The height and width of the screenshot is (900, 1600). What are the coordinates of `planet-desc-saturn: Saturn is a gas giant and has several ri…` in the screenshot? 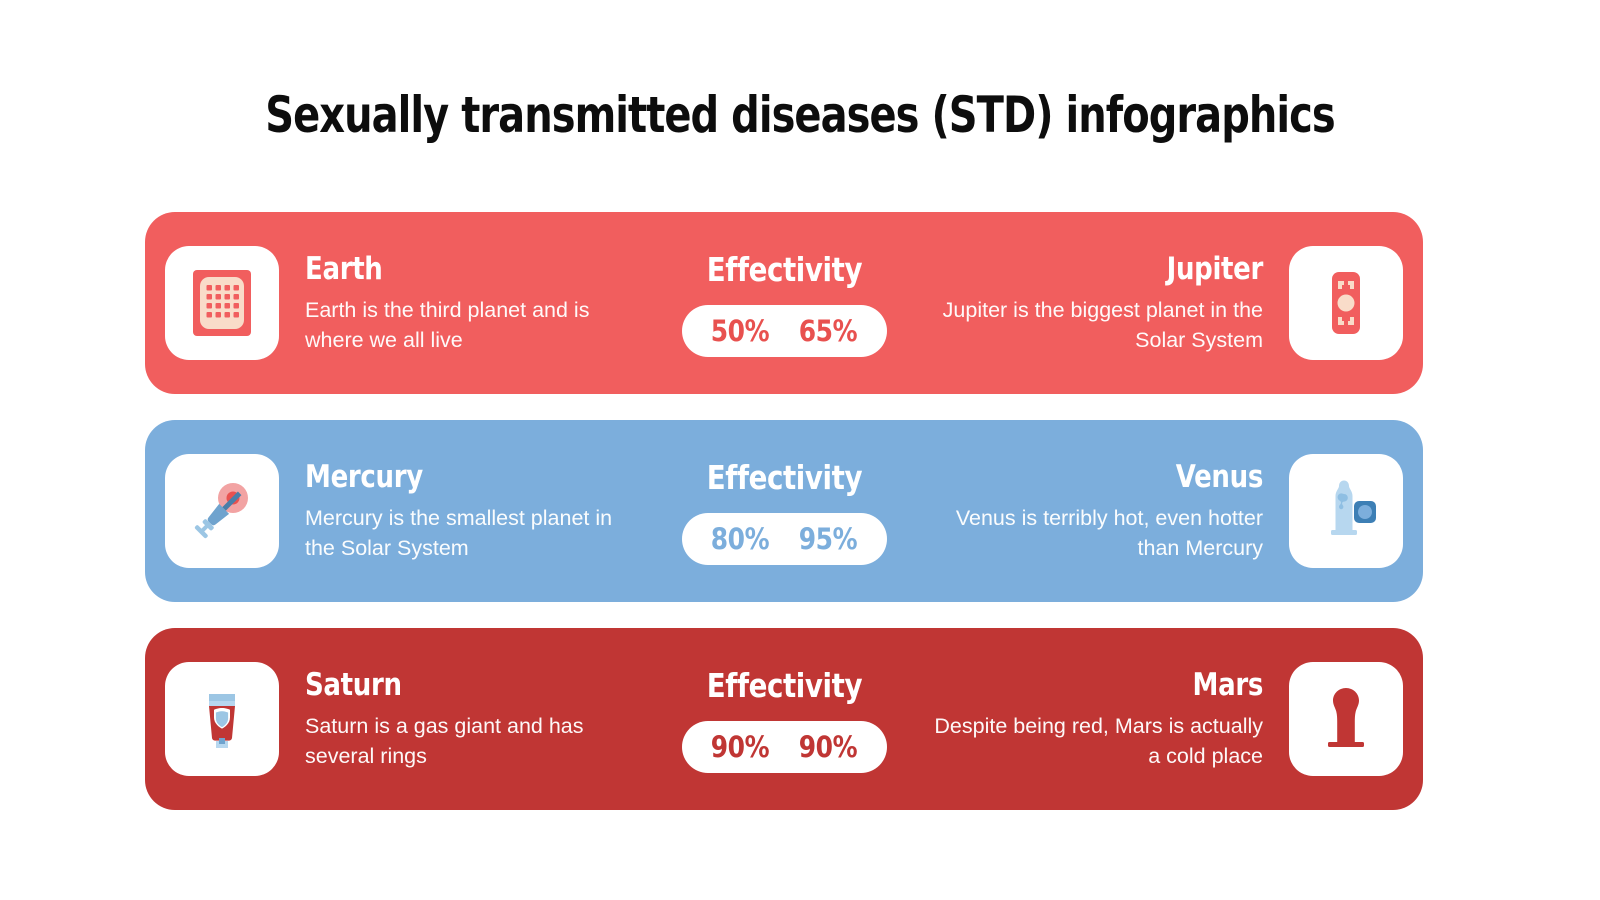 It's located at (444, 740).